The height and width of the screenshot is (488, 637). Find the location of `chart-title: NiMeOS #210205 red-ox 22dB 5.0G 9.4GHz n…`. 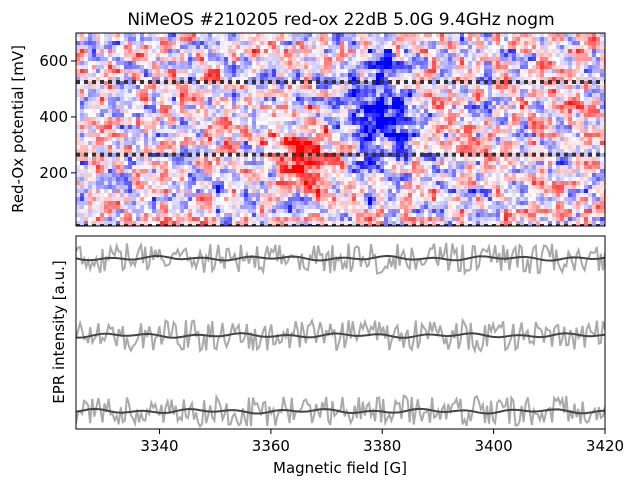

chart-title: NiMeOS #210205 red-ox 22dB 5.0G 9.4GHz n… is located at coordinates (340, 20).